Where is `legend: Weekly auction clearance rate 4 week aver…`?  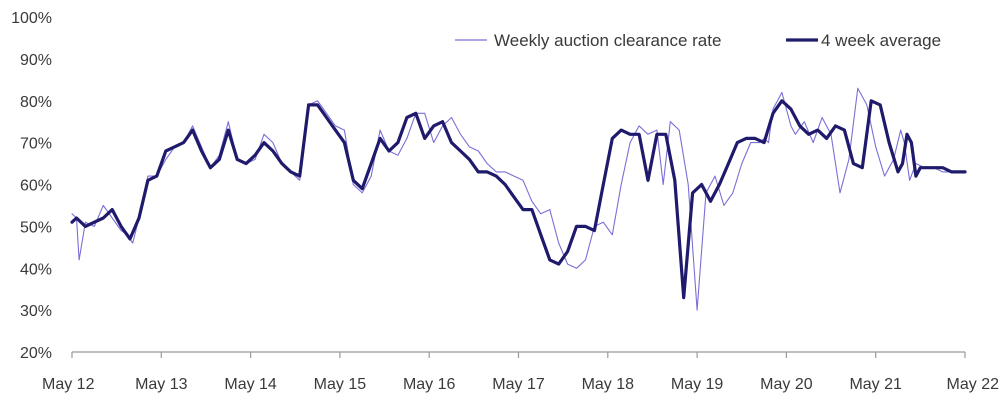 legend: Weekly auction clearance rate 4 week aver… is located at coordinates (698, 40).